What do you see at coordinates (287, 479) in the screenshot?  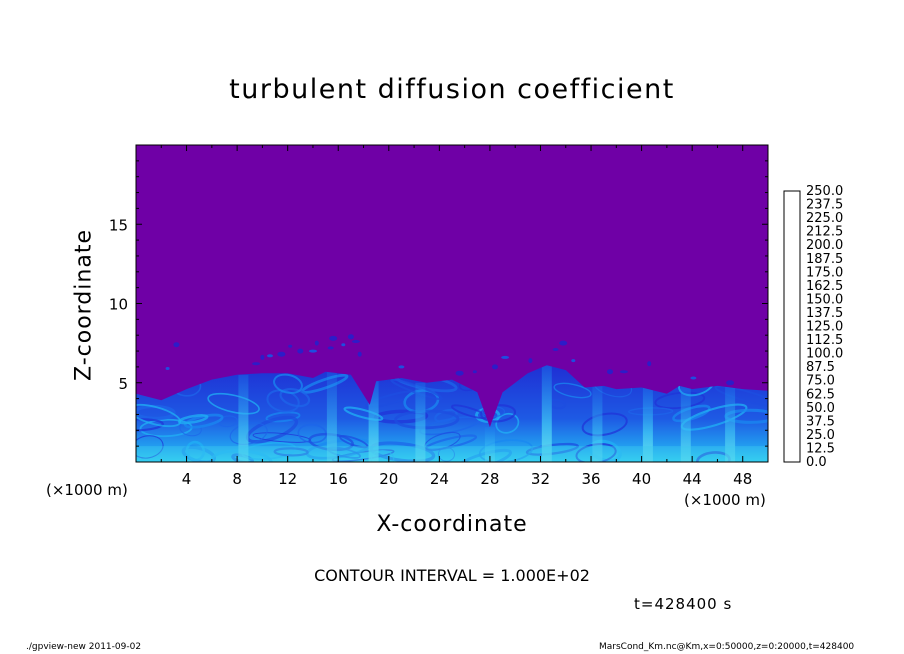 I see `x-tick-label: 12` at bounding box center [287, 479].